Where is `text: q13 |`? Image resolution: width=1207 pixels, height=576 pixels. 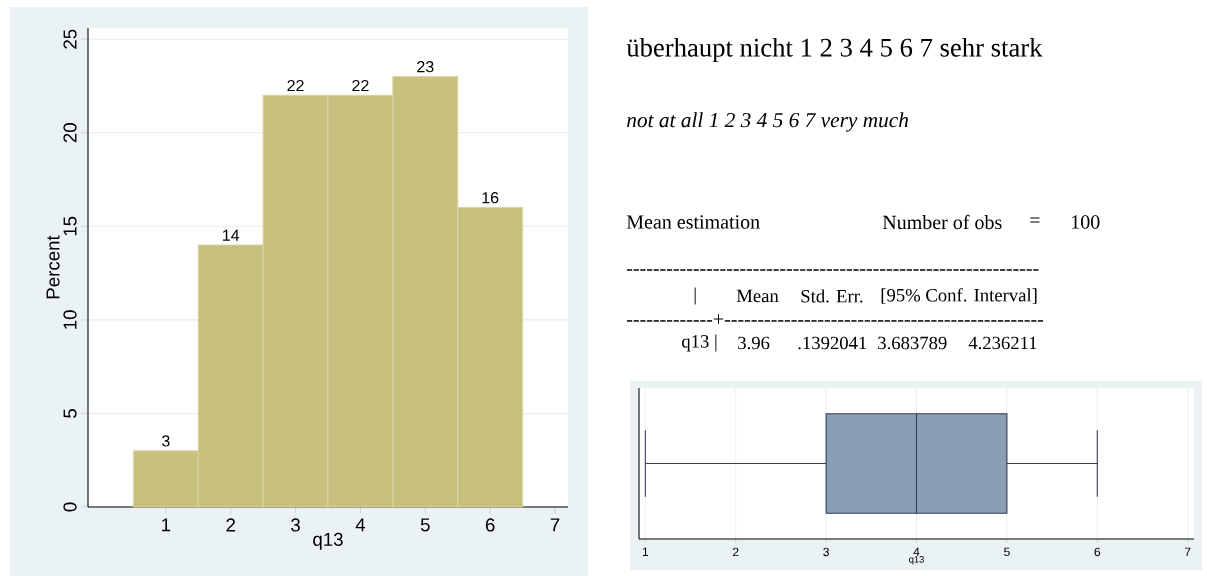 text: q13 | is located at coordinates (699, 343).